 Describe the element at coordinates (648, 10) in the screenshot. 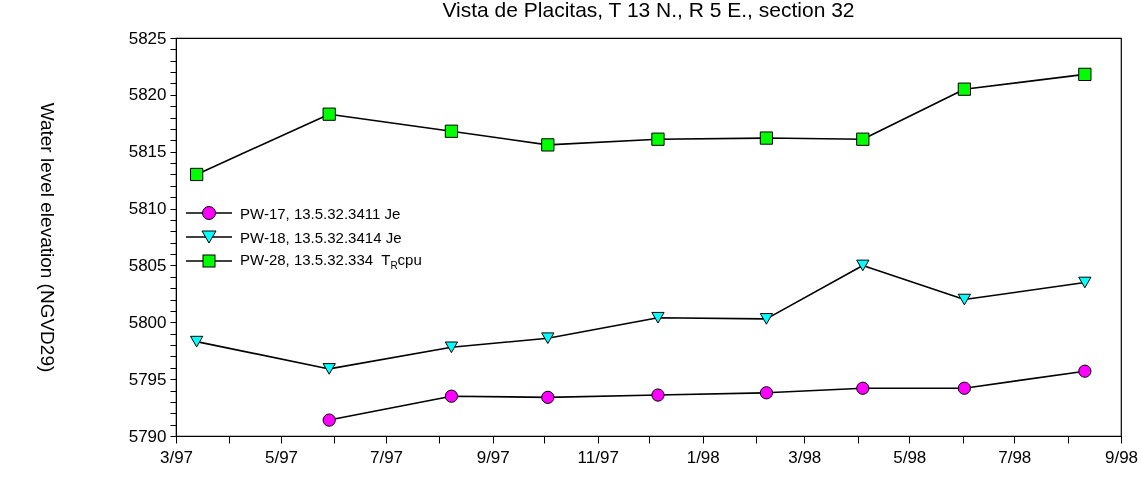

I see `chart-title: Vista de Placitas, T 13 N., R 5 E., section 32` at that location.